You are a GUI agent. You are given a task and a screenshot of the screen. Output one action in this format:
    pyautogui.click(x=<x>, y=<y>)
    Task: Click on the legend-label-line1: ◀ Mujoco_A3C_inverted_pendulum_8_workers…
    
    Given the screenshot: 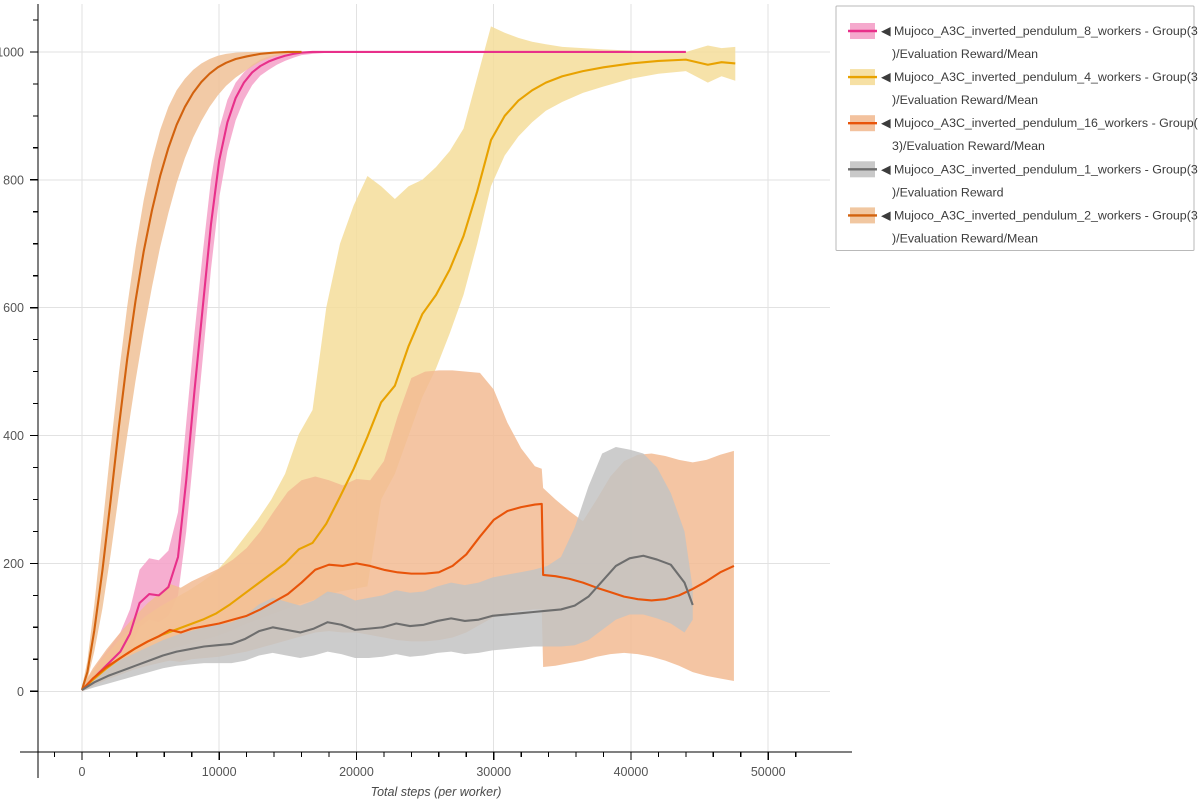 What is the action you would take?
    pyautogui.click(x=1039, y=31)
    